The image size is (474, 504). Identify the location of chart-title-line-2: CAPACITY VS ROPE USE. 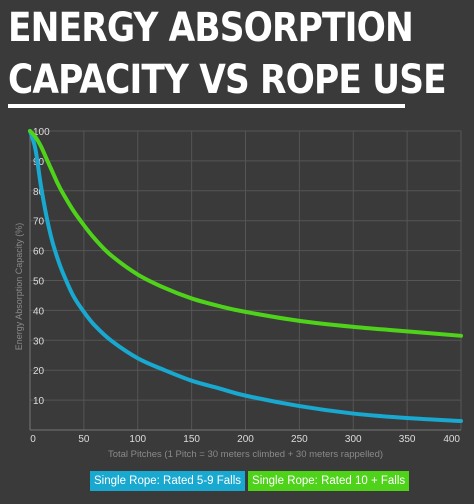
(227, 80).